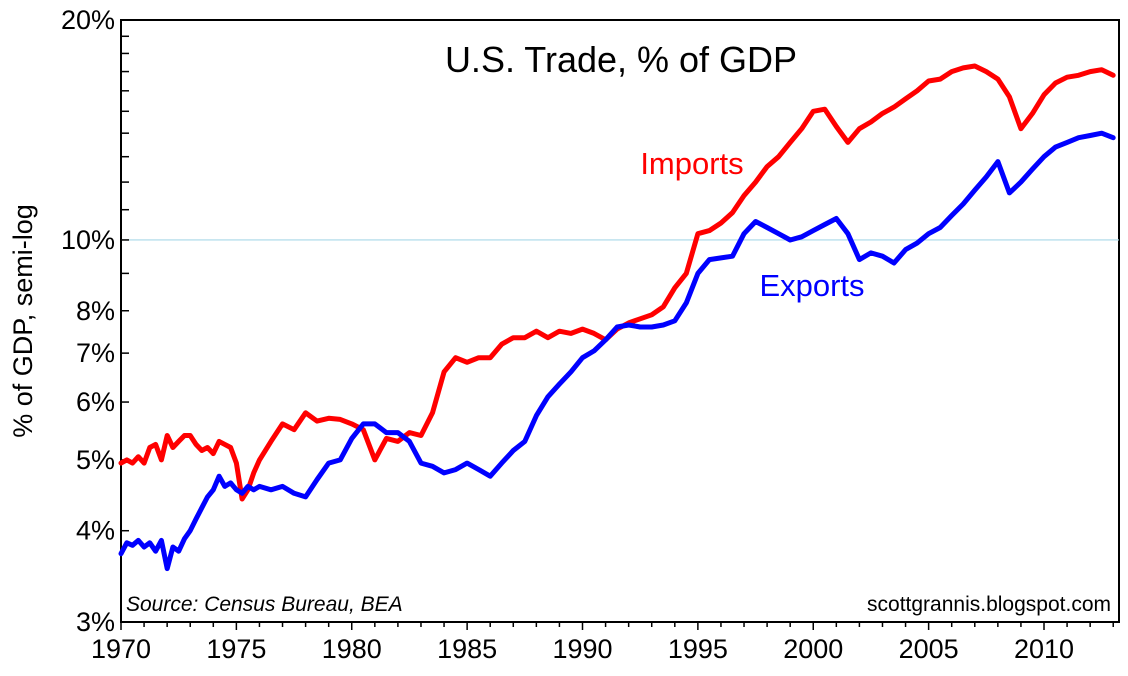 The height and width of the screenshot is (676, 1128). What do you see at coordinates (95, 402) in the screenshot?
I see `y-tick-label: 6%` at bounding box center [95, 402].